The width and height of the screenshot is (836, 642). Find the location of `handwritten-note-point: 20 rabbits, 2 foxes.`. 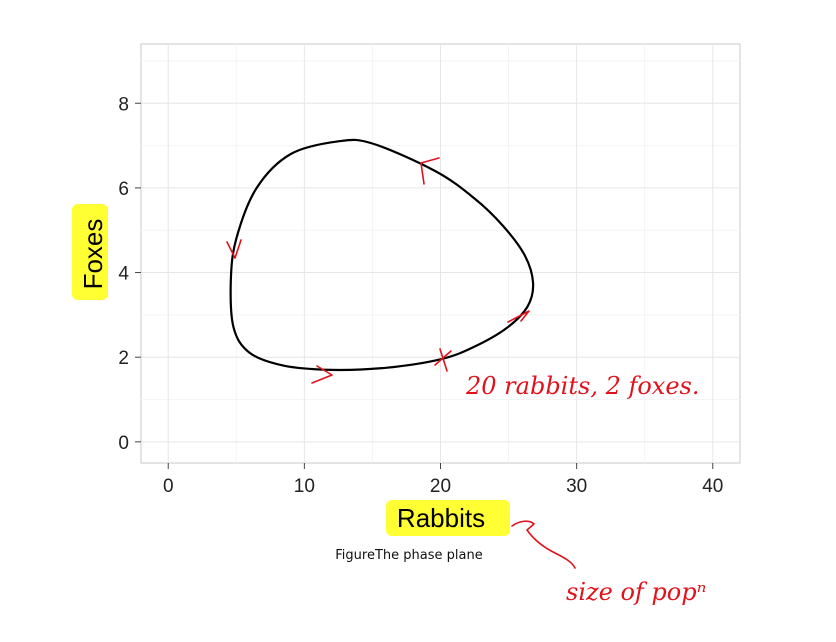

handwritten-note-point: 20 rabbits, 2 foxes. is located at coordinates (582, 386).